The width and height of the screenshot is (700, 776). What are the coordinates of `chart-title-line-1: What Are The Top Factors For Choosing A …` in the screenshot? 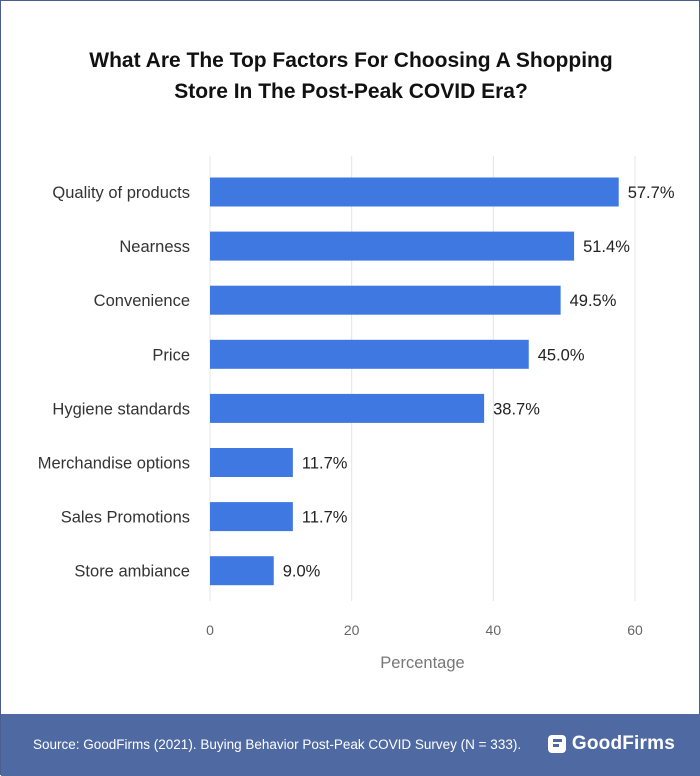 It's located at (351, 60).